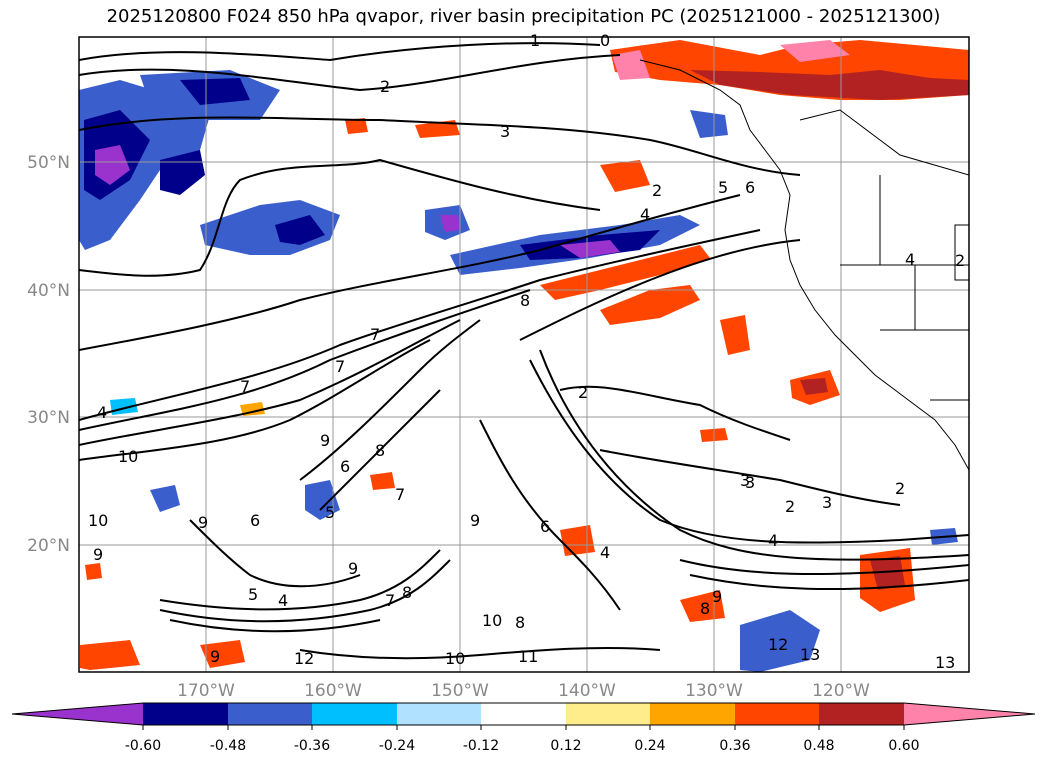  Describe the element at coordinates (48, 418) in the screenshot. I see `lat-label-30n: 30°N` at that location.